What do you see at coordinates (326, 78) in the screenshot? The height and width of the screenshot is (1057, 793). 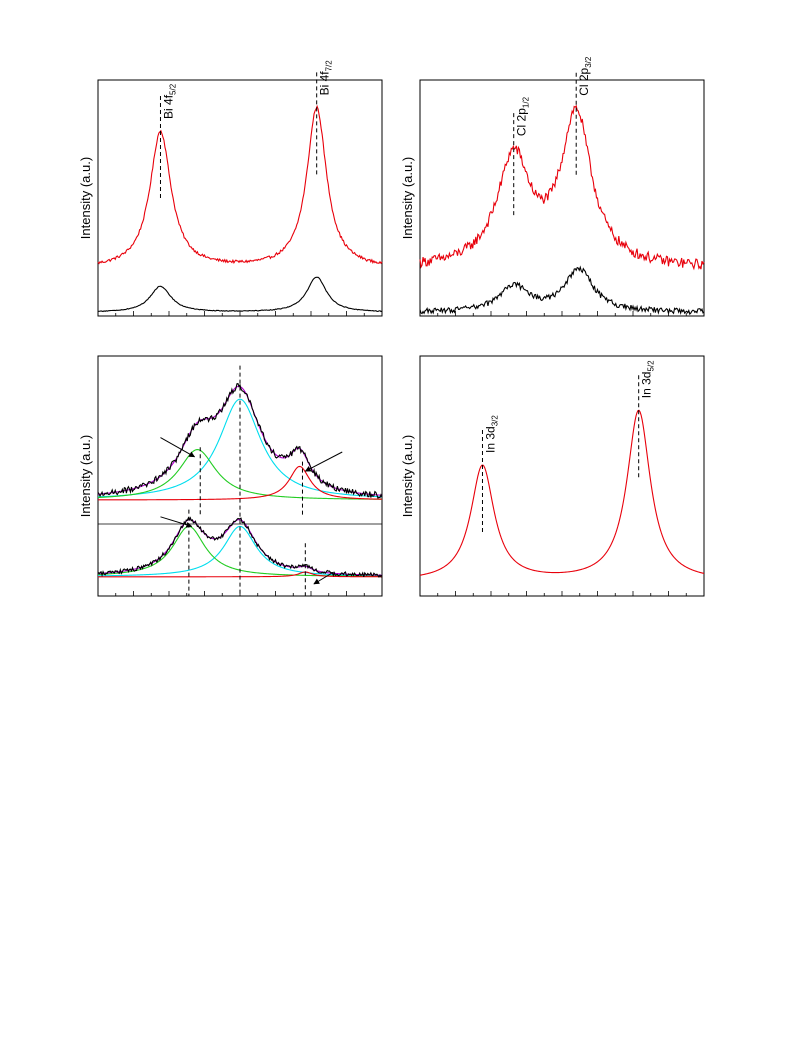 I see `peak-label: Bi 4f7/2` at bounding box center [326, 78].